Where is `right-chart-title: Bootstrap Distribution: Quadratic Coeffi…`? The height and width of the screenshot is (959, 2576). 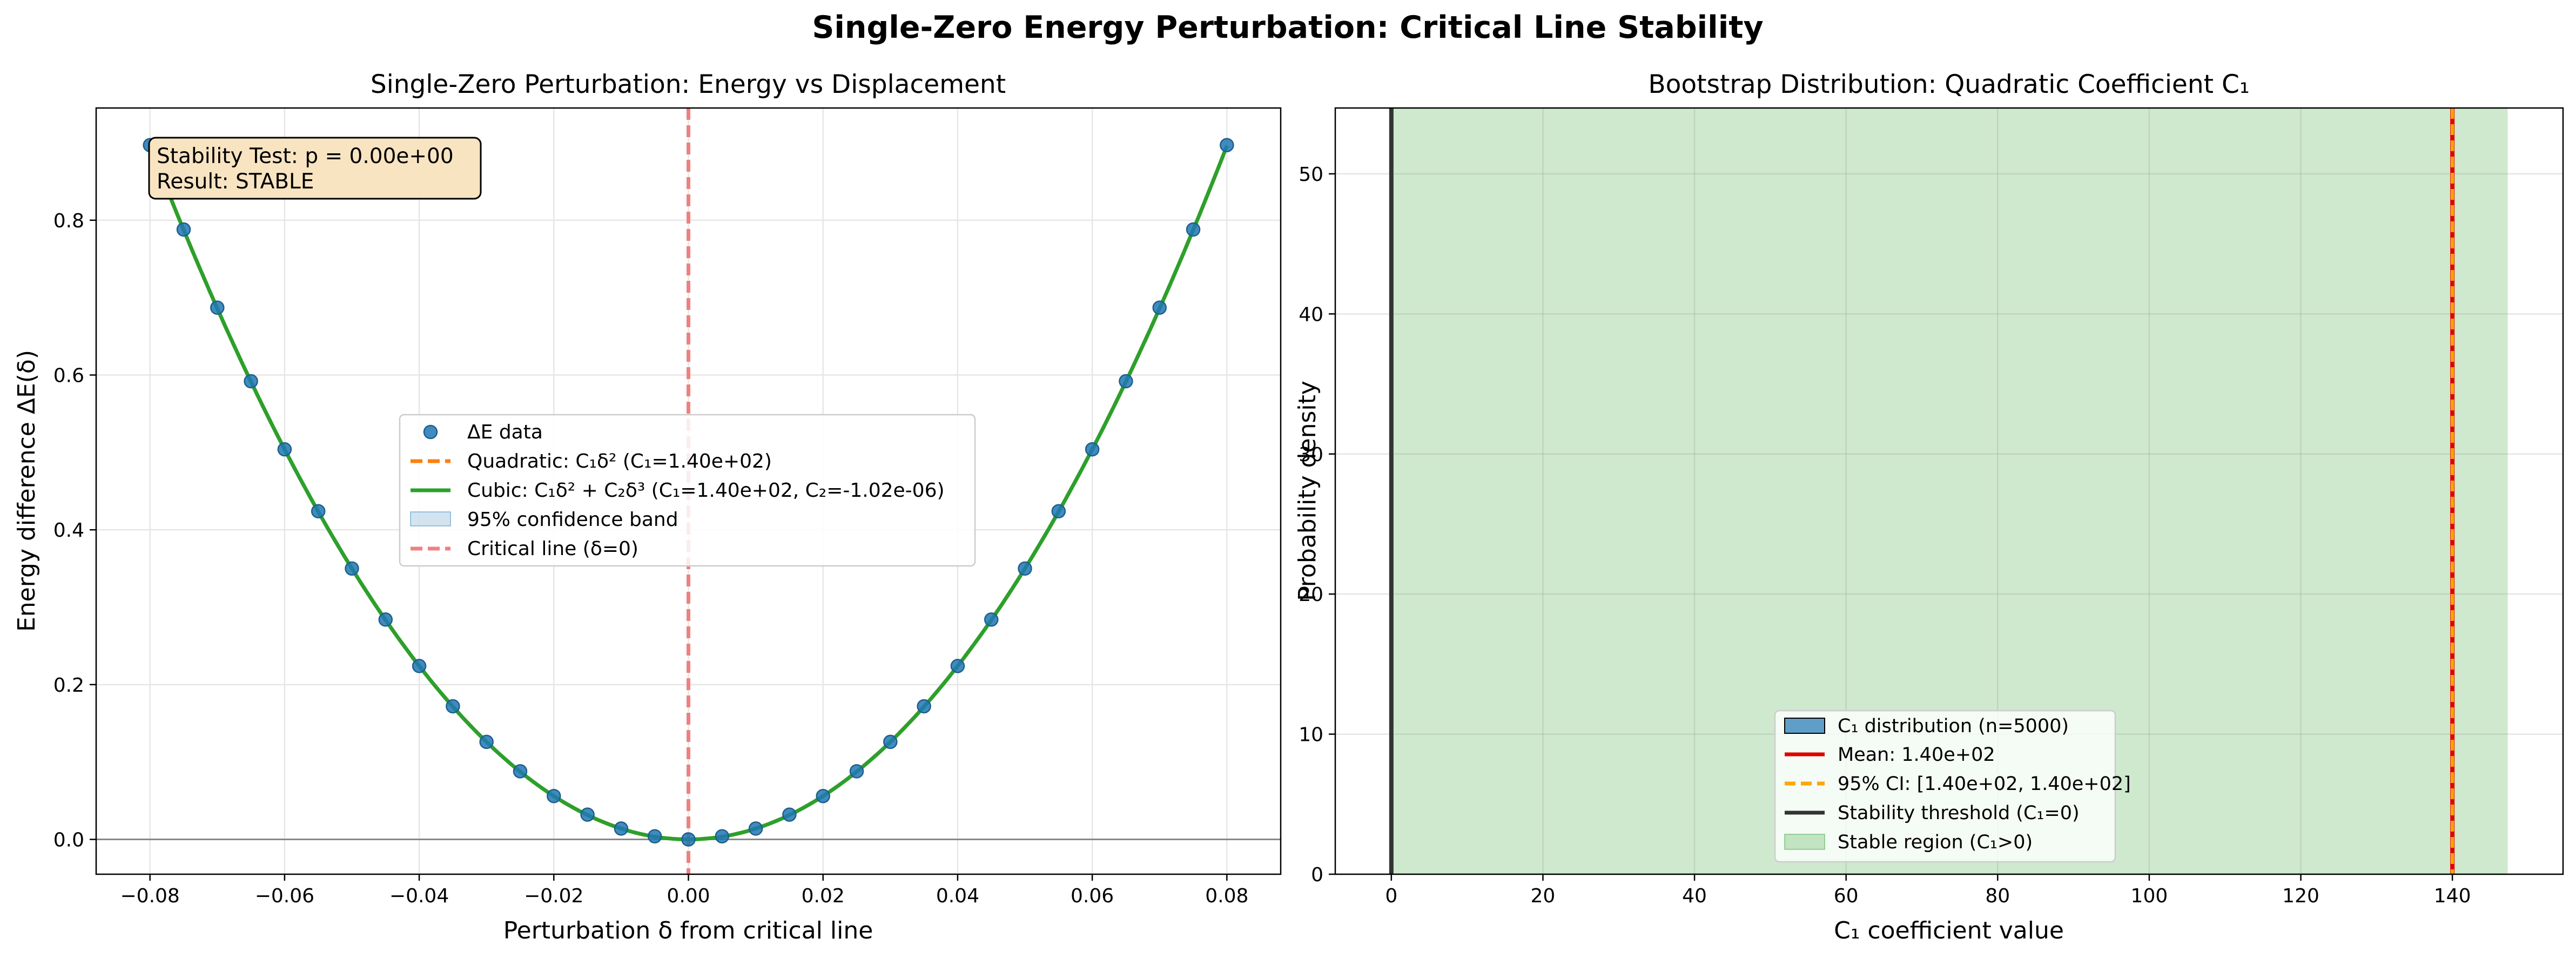 right-chart-title: Bootstrap Distribution: Quadratic Coeffi… is located at coordinates (1948, 84).